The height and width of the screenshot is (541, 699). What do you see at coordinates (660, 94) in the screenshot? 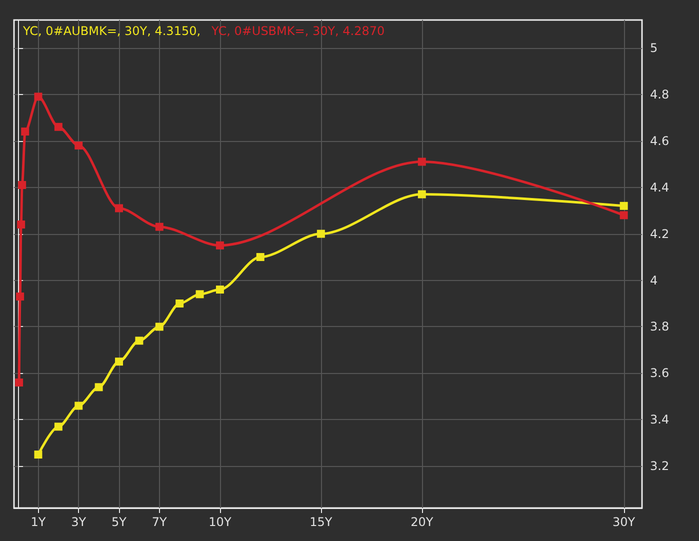
I see `y-tick-label: 4.8` at bounding box center [660, 94].